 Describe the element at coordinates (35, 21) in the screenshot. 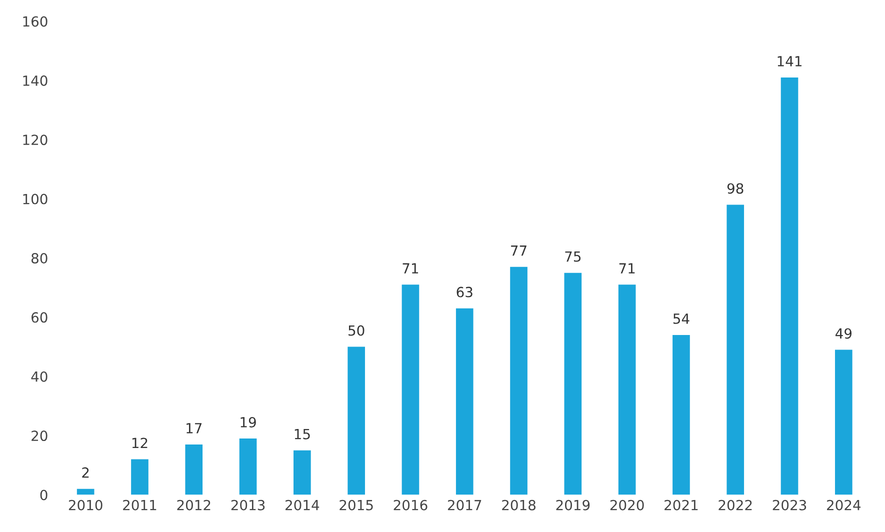

I see `y-tick-label: 160` at that location.